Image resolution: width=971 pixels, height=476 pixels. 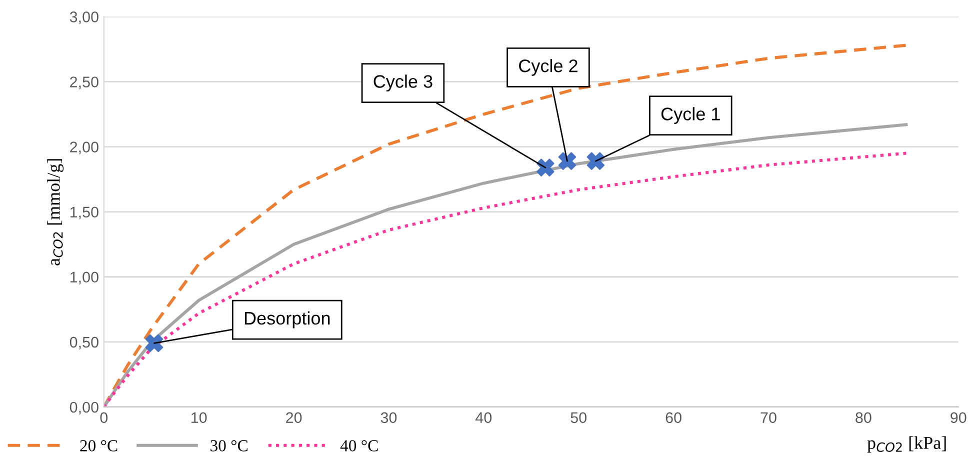 I want to click on x-axis-title: p$_{CO2}$ [kPa], so click(x=906, y=444).